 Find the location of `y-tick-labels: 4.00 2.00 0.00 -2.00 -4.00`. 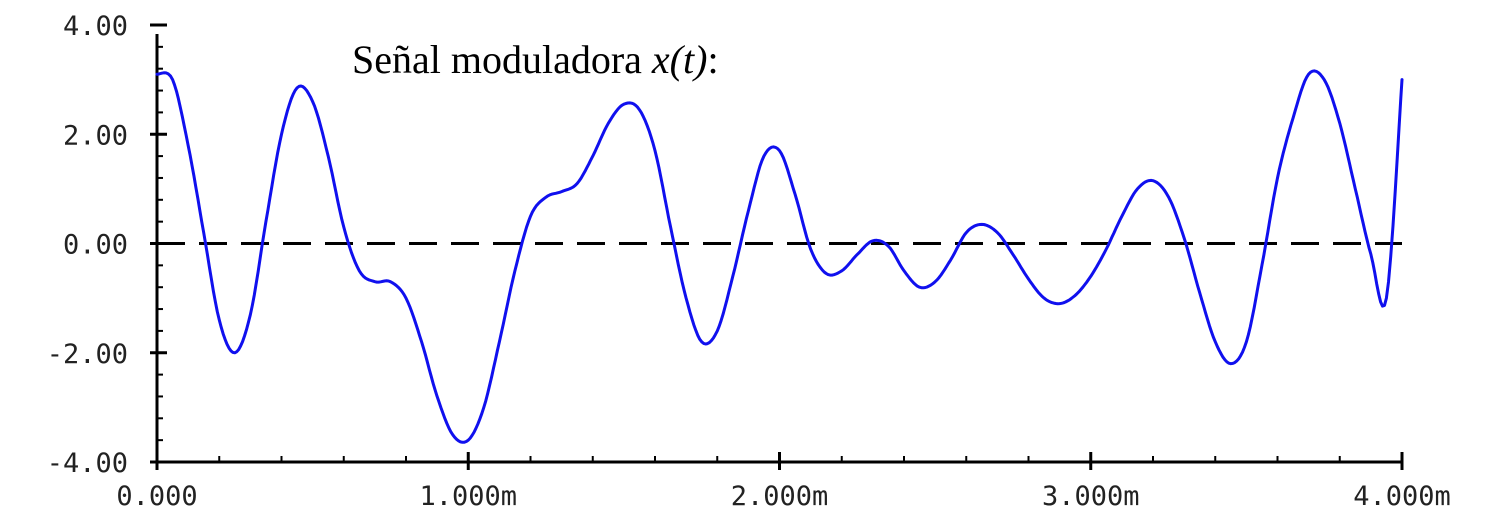

y-tick-labels: 4.00 2.00 0.00 -2.00 -4.00 is located at coordinates (87, 245).